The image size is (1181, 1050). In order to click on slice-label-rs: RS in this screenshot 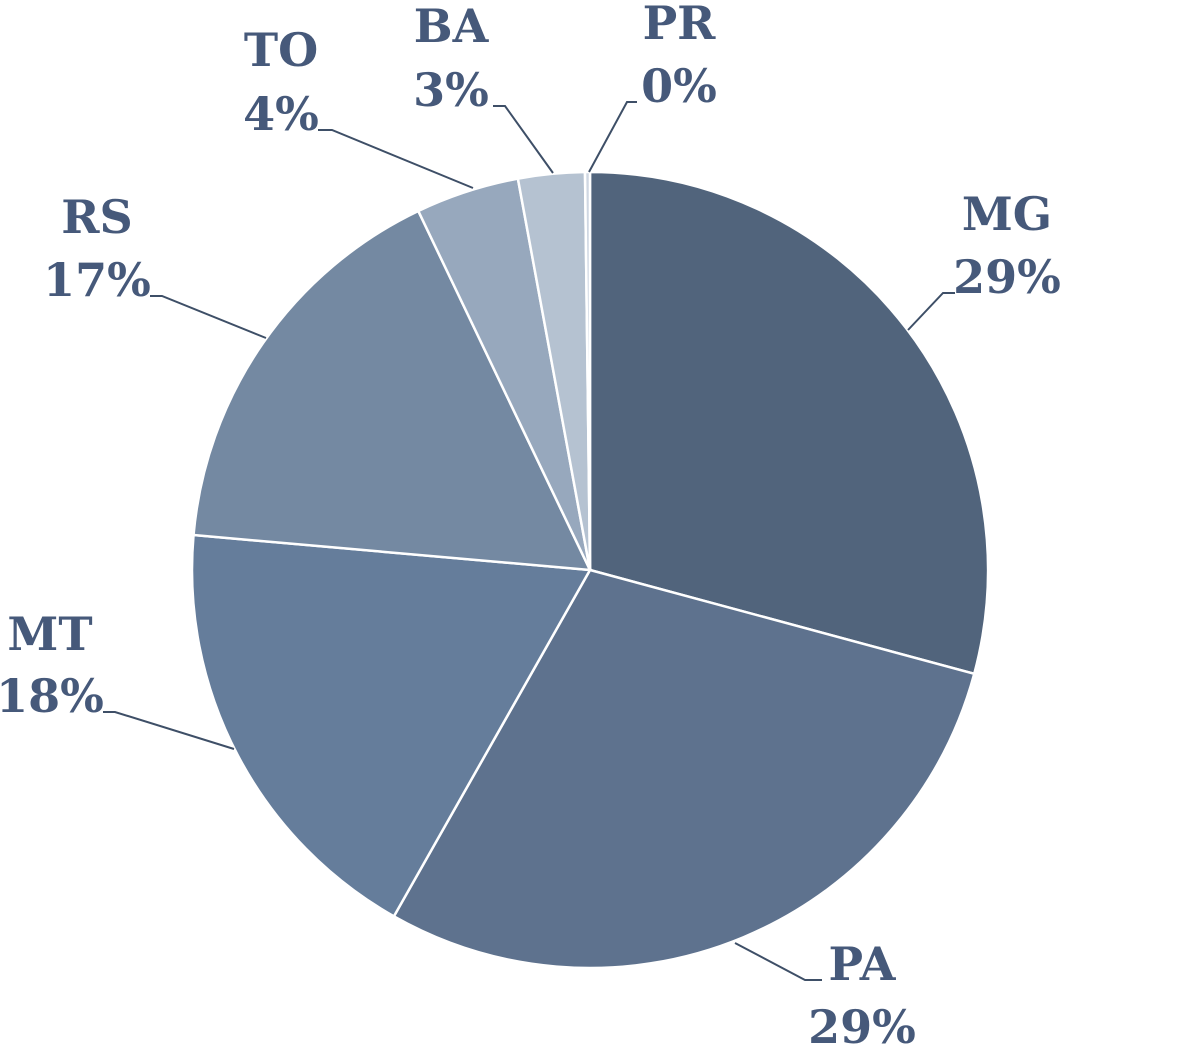, I will do `click(96, 217)`.